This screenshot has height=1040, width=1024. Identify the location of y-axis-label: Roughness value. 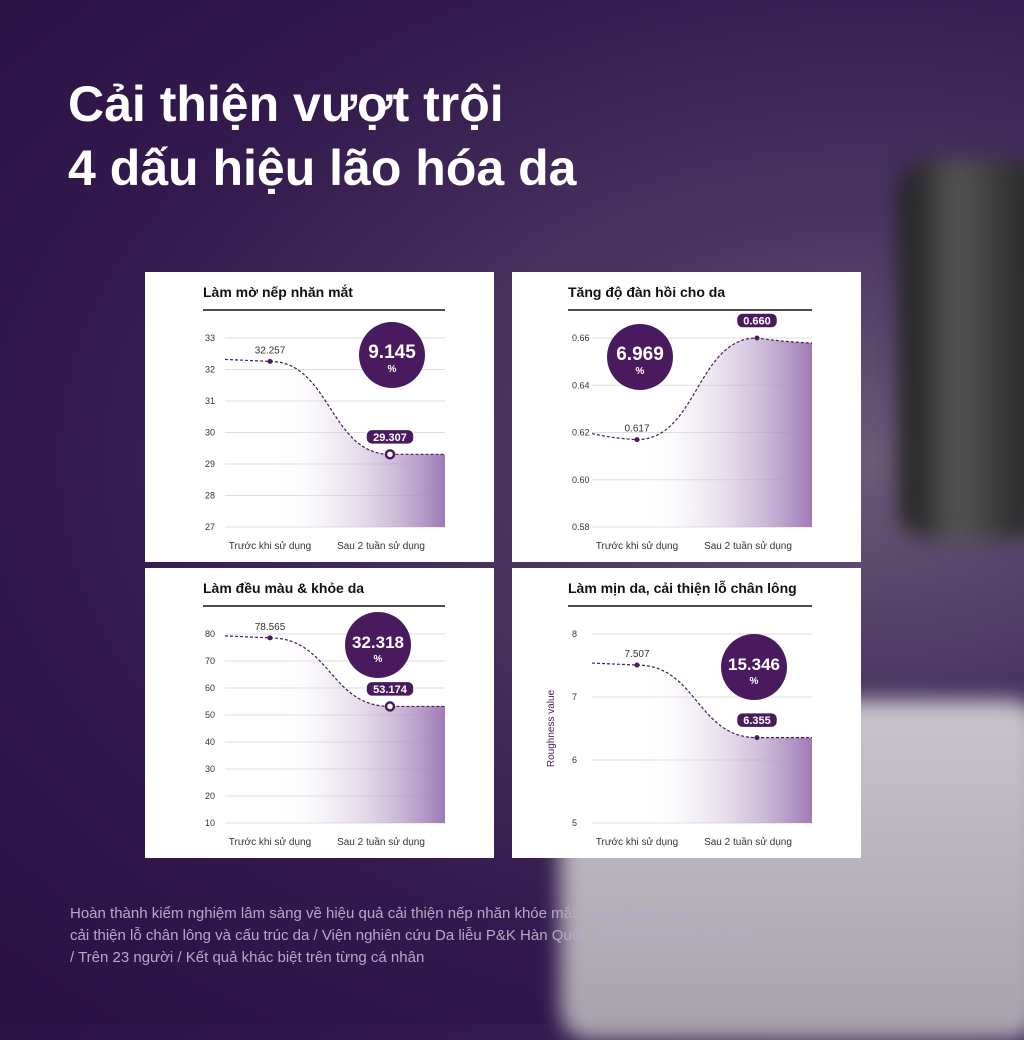
(551, 728).